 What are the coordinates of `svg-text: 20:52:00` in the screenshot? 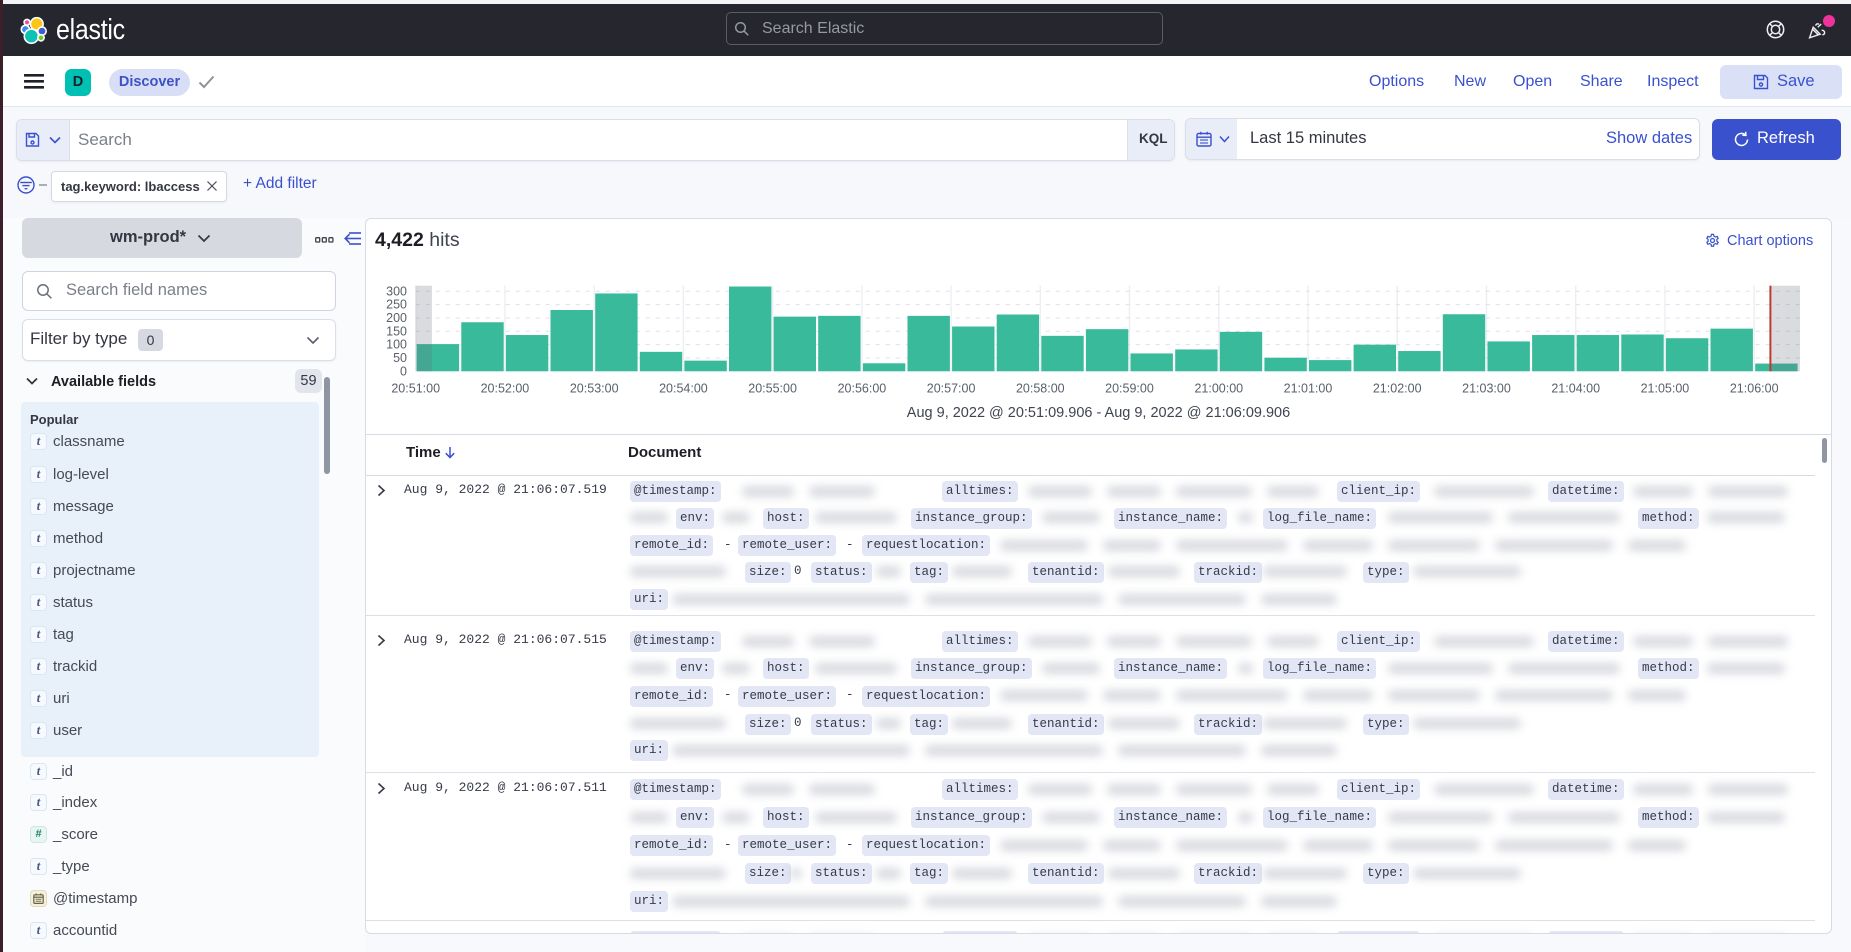 It's located at (505, 389).